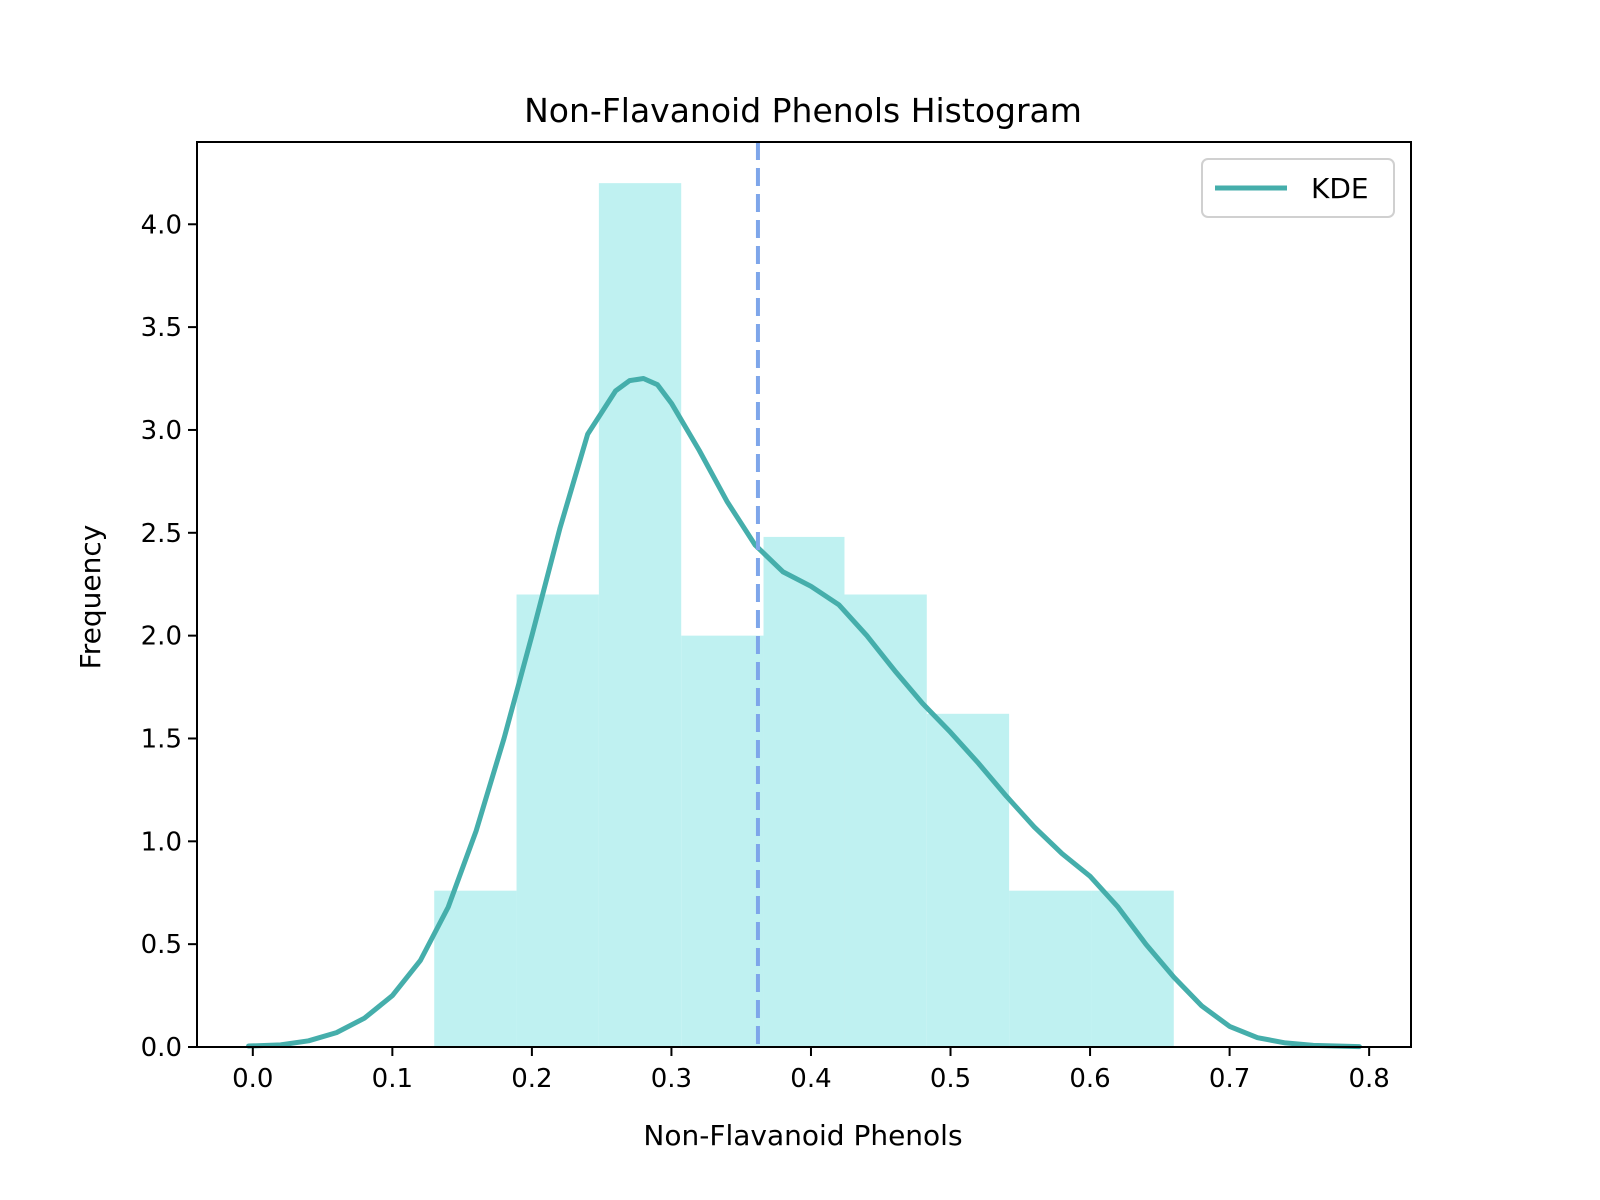 Image resolution: width=1600 pixels, height=1200 pixels. I want to click on x-axis-ticks: 0.0 0.1 0.2 0.3 0.4 0.5 0.6 0.7 0.8, so click(811, 1070).